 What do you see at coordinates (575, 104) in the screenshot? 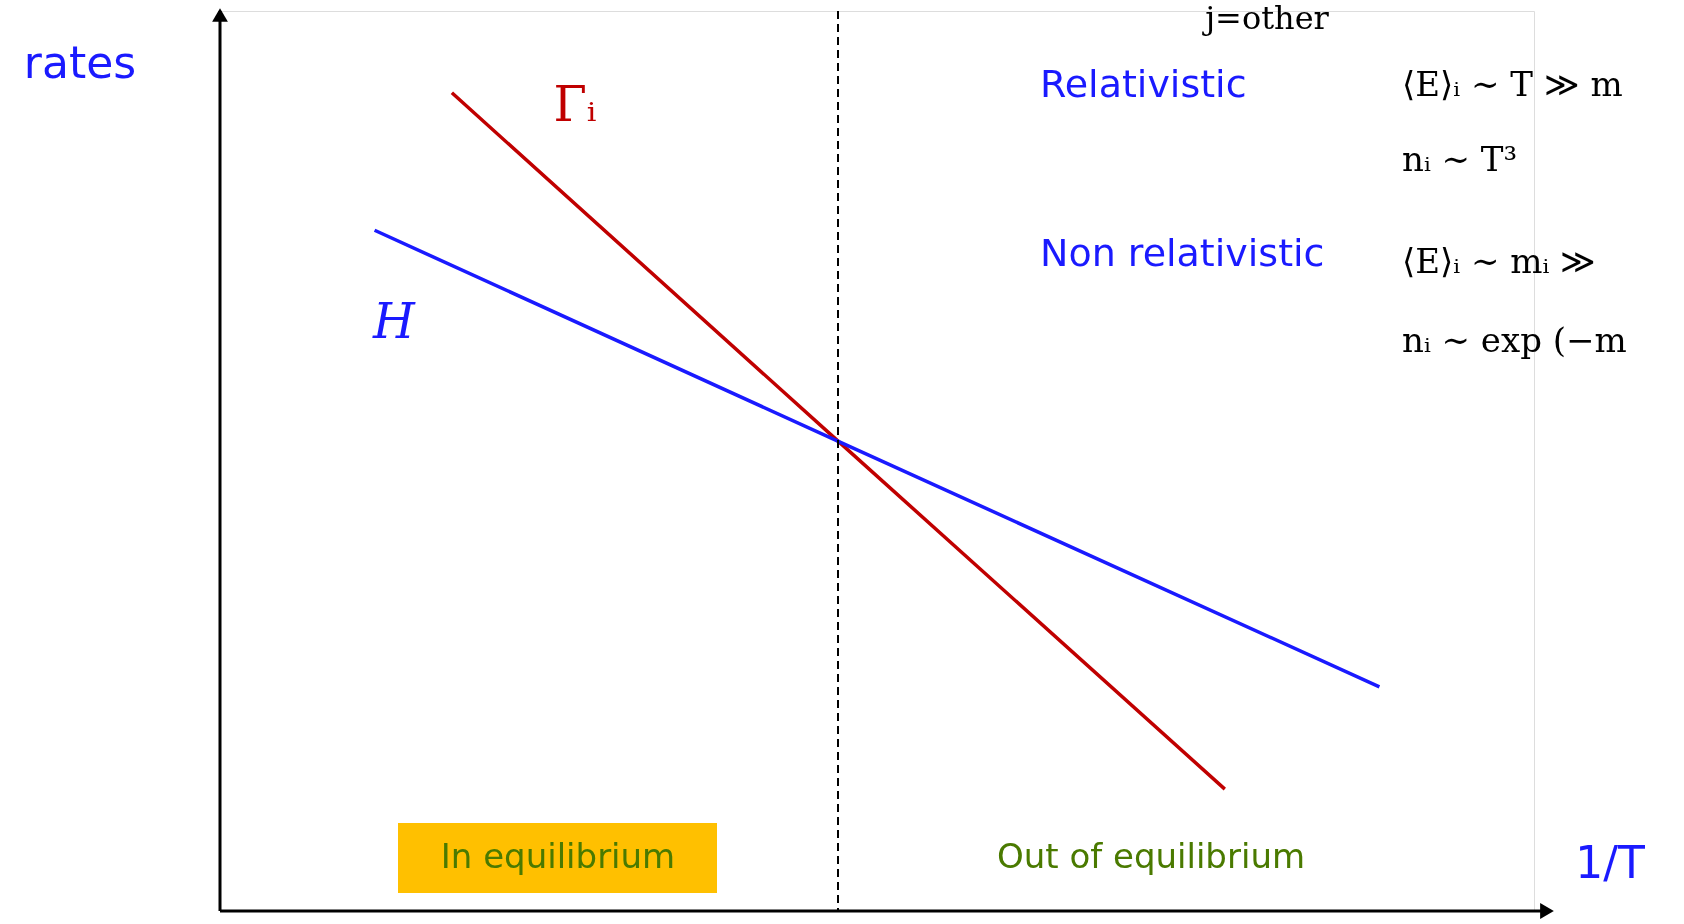
I see `series-label: Γᵢ` at bounding box center [575, 104].